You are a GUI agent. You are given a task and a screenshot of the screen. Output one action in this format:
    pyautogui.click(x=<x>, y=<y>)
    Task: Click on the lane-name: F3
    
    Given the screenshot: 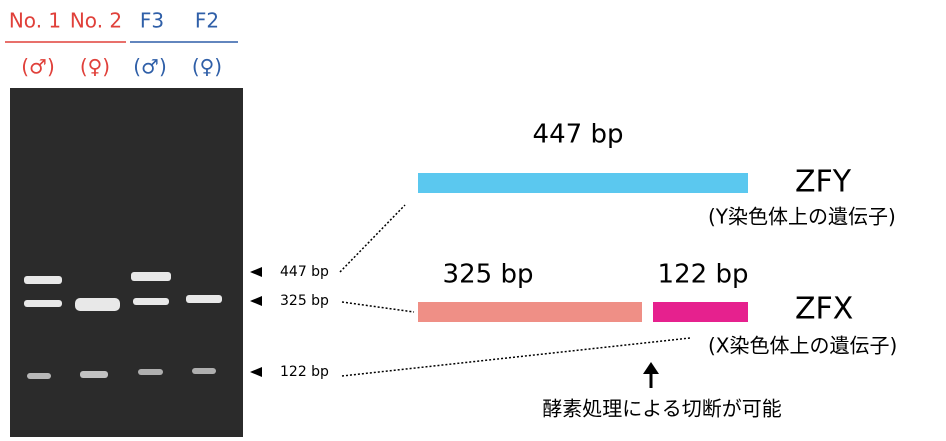 What is the action you would take?
    pyautogui.click(x=152, y=21)
    